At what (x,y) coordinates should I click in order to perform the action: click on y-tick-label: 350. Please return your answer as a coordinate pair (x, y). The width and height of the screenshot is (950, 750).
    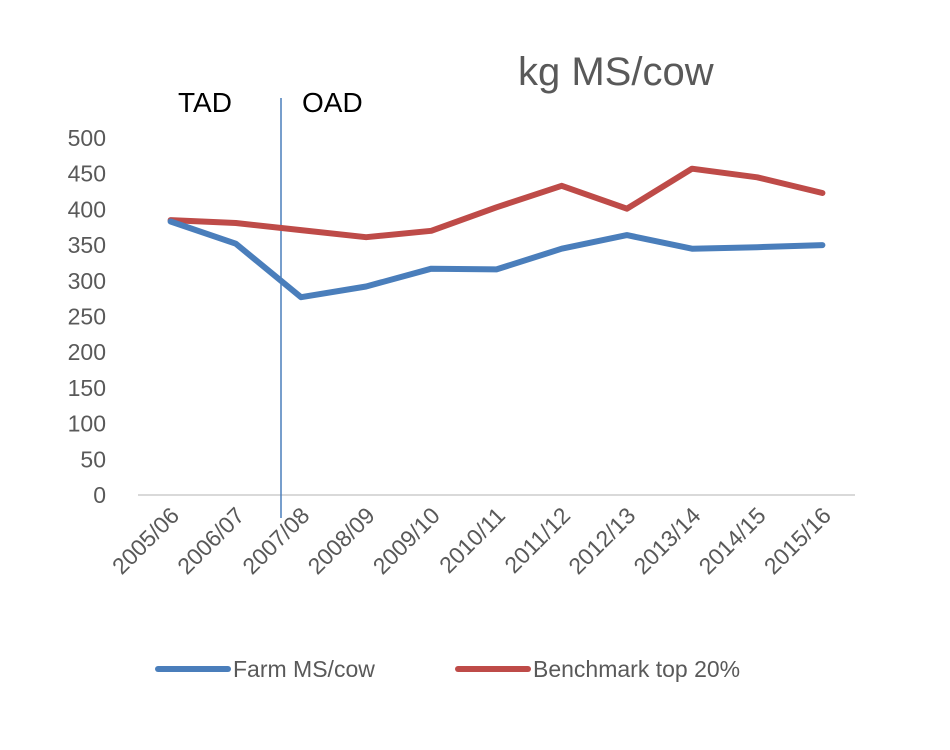
    Looking at the image, I should click on (87, 245).